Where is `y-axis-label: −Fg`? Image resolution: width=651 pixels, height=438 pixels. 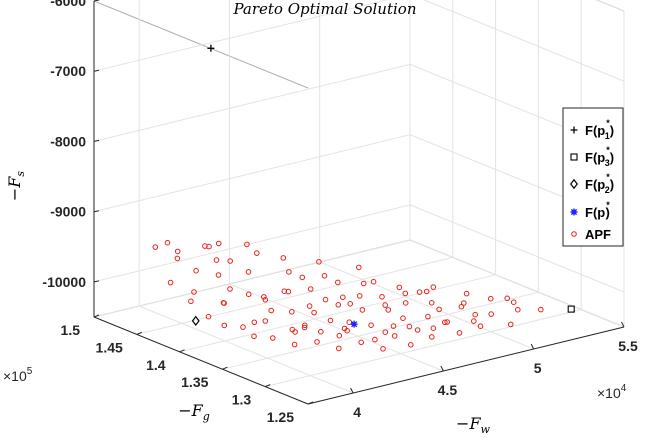
y-axis-label: −Fg is located at coordinates (194, 412).